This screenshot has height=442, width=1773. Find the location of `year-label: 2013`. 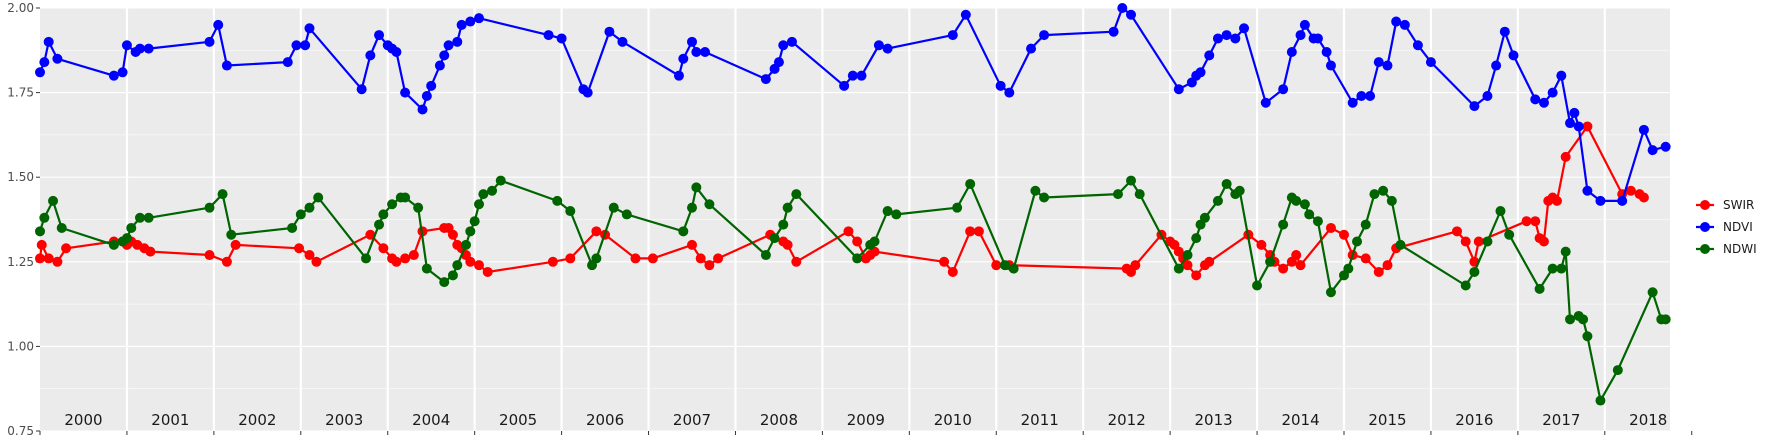

year-label: 2013 is located at coordinates (1214, 420).